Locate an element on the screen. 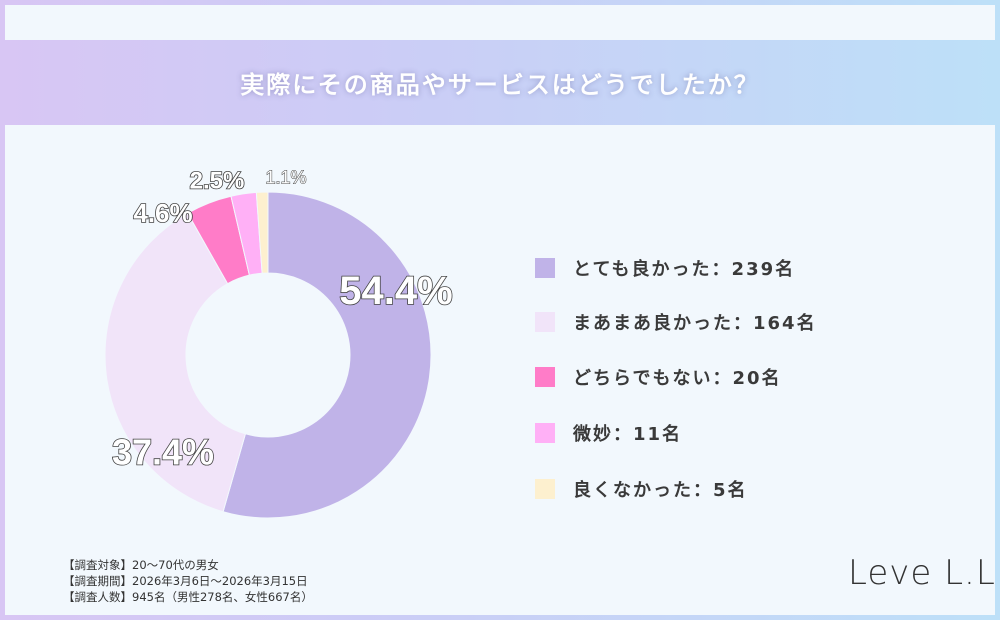 The width and height of the screenshot is (1000, 620). legend-label: とても良かった：239名 is located at coordinates (684, 269).